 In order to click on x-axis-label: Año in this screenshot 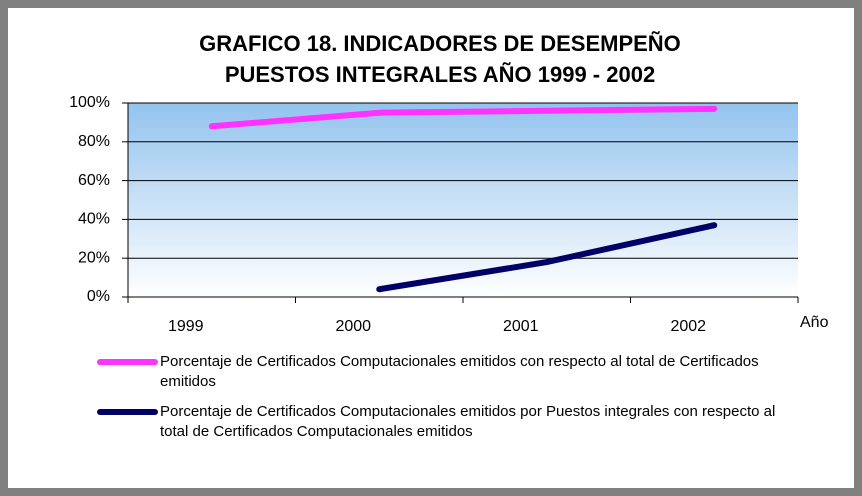, I will do `click(814, 322)`.